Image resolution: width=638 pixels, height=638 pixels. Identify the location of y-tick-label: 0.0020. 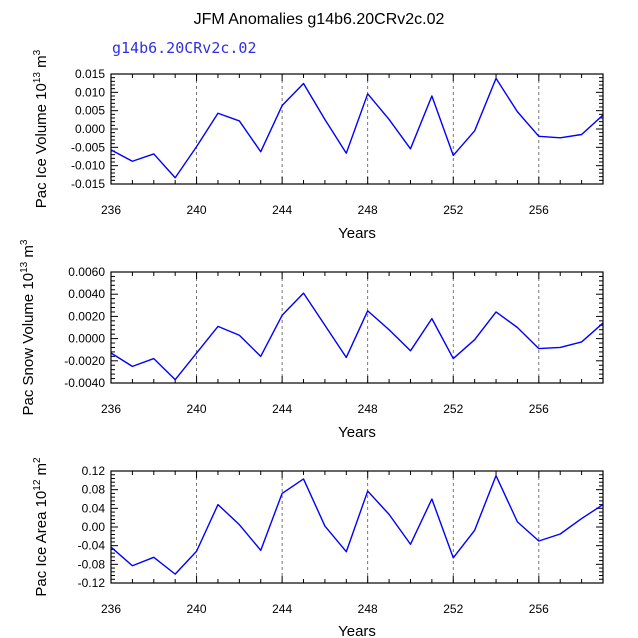
(86, 316).